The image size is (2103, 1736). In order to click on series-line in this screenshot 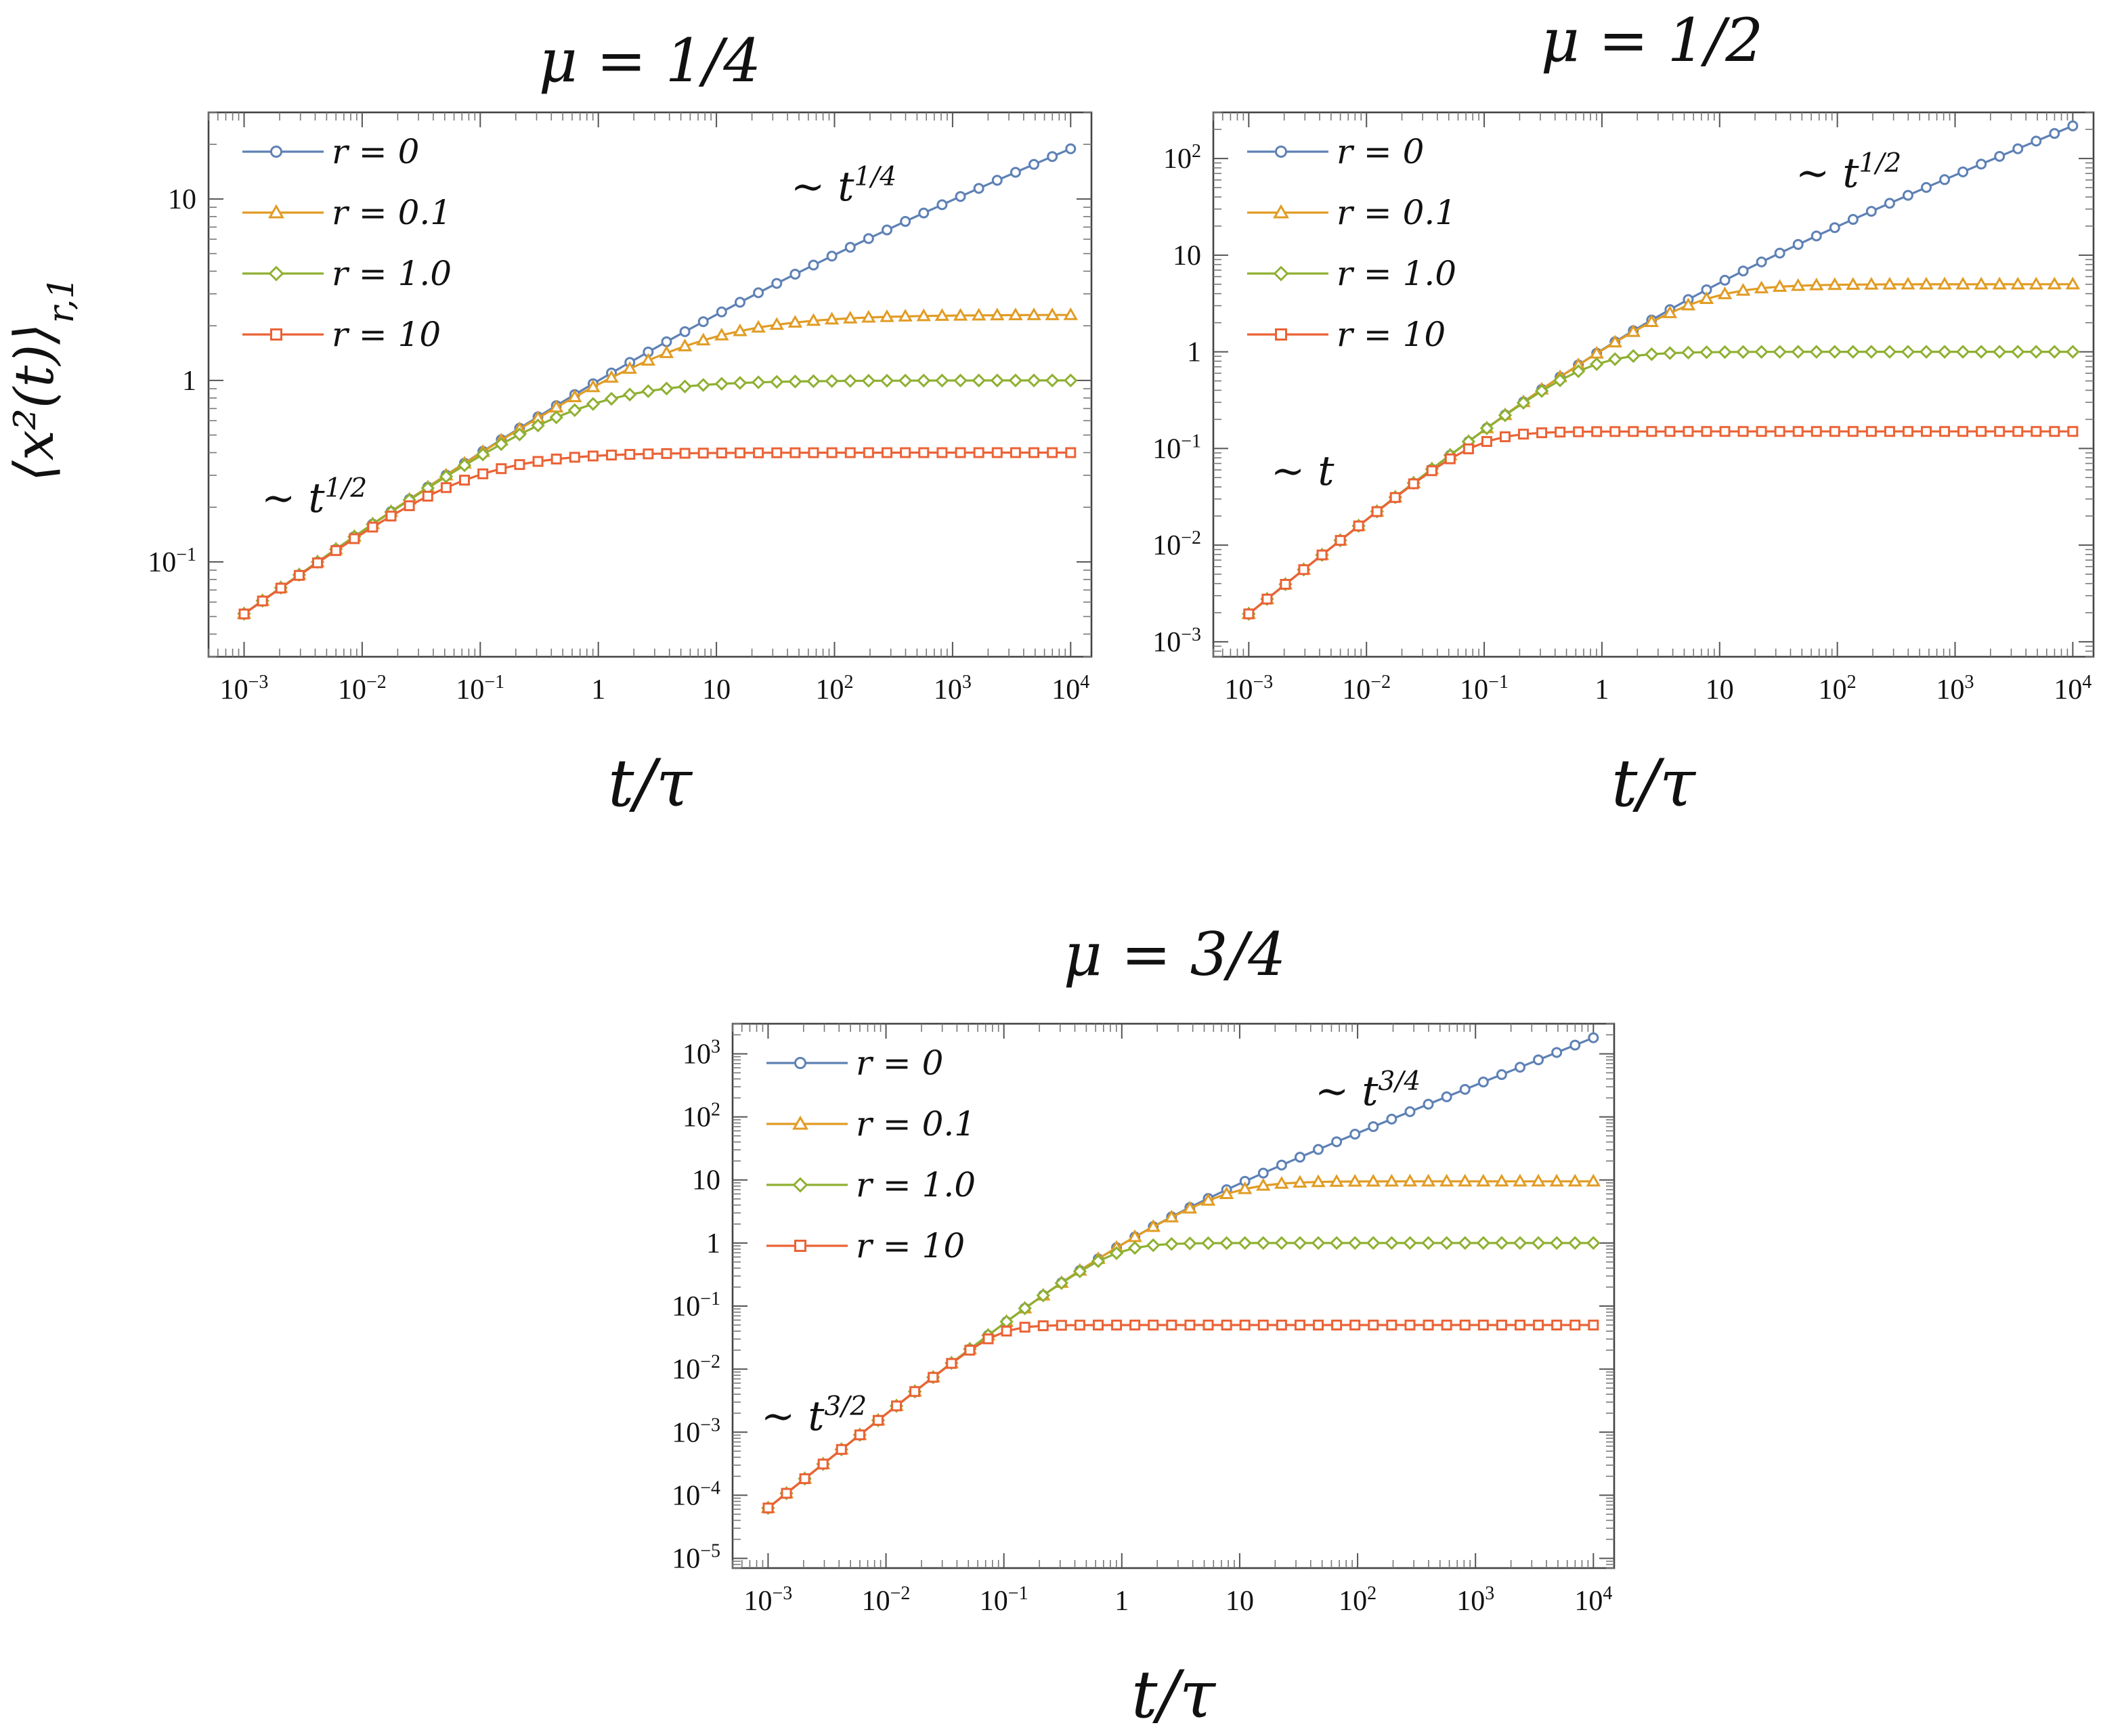, I will do `click(657, 497)`.